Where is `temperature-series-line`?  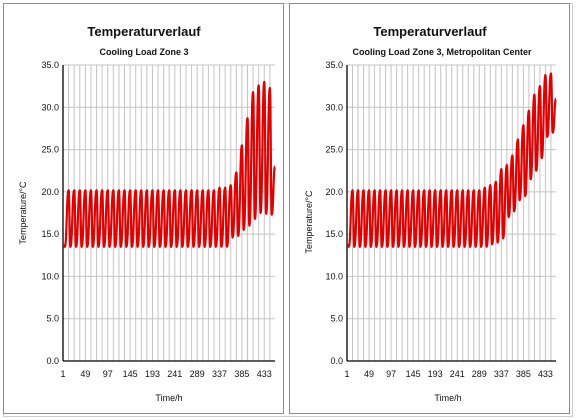
temperature-series-line is located at coordinates (169, 164).